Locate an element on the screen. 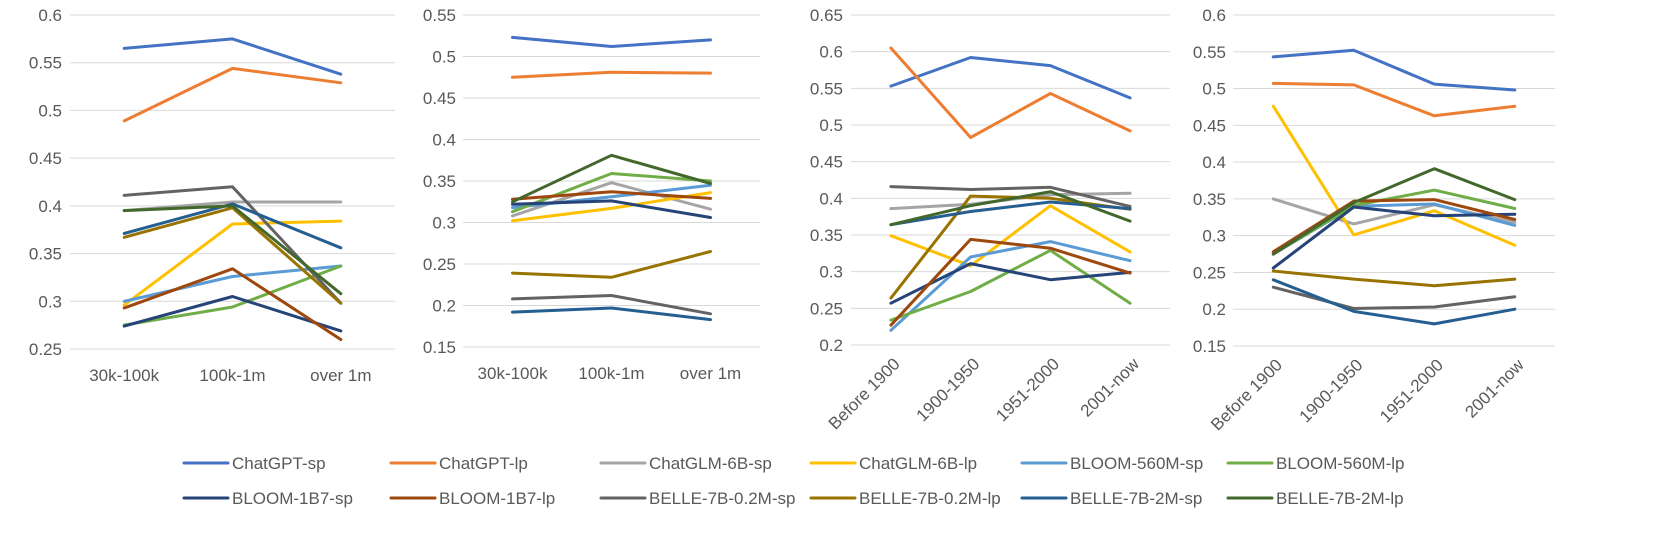 This screenshot has width=1661, height=548. legend-label: BLOOM-560M-sp is located at coordinates (1136, 463).